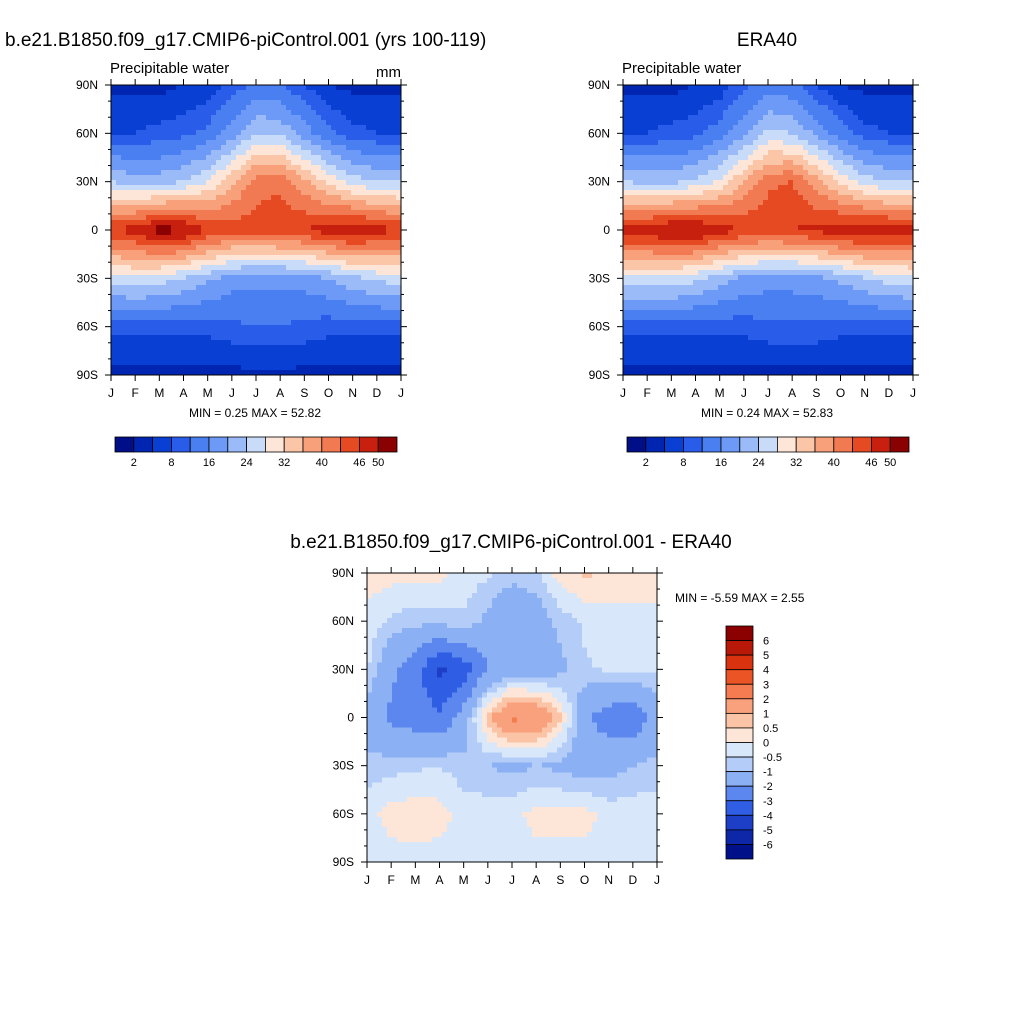  What do you see at coordinates (124, 444) in the screenshot?
I see `colorbar-swatch` at bounding box center [124, 444].